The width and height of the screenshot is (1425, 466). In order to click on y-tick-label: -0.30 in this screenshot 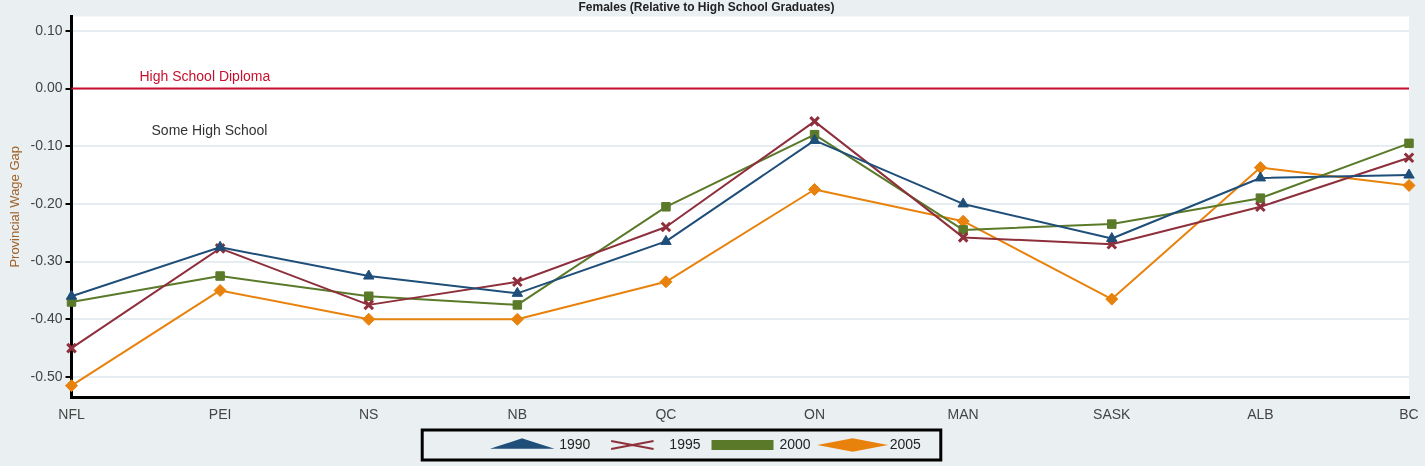, I will do `click(46, 260)`.